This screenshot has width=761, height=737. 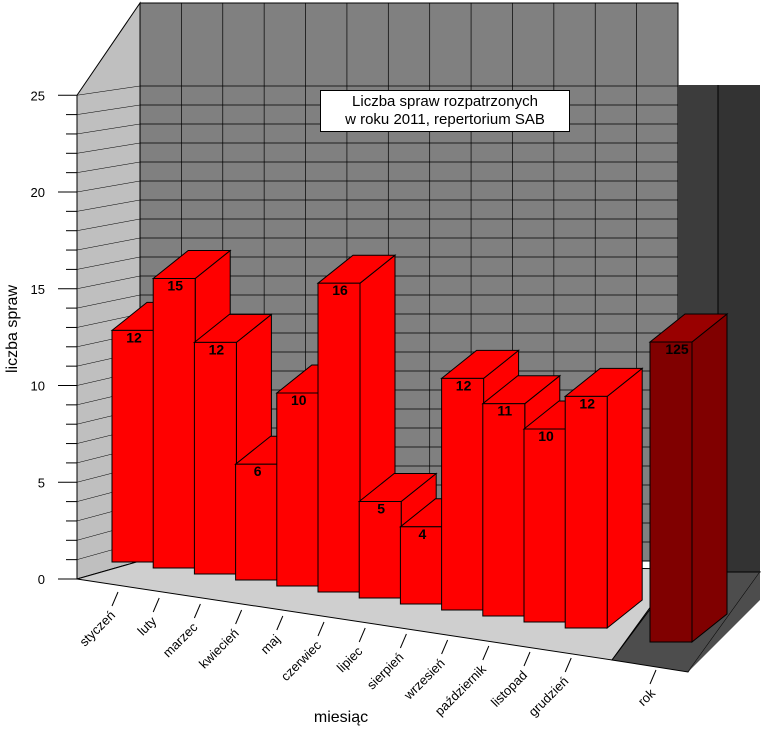 What do you see at coordinates (445, 101) in the screenshot?
I see `chart-title-line1: Liczba spraw rozpatrzonych` at bounding box center [445, 101].